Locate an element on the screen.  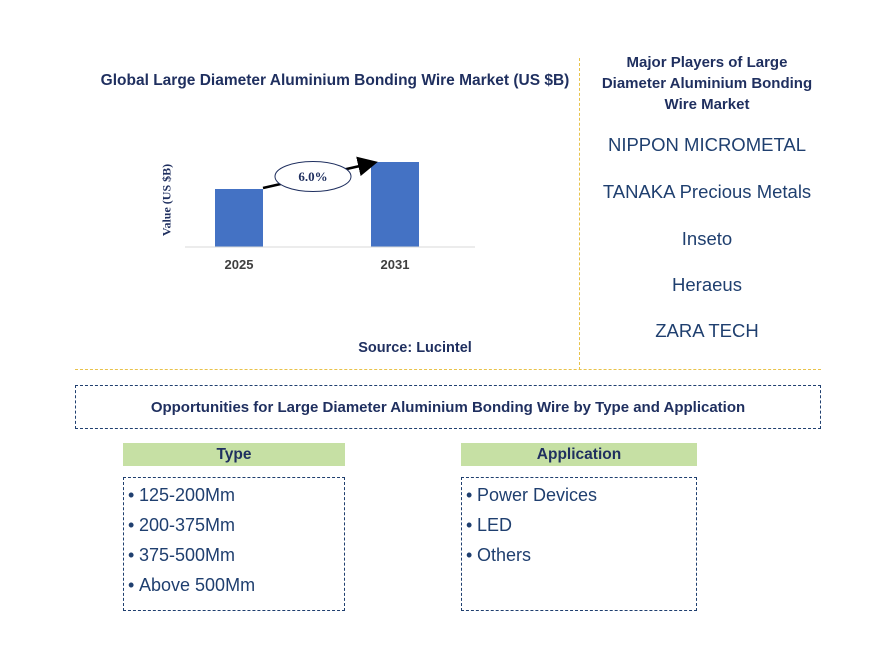
x-tick-label: 2025 is located at coordinates (239, 264).